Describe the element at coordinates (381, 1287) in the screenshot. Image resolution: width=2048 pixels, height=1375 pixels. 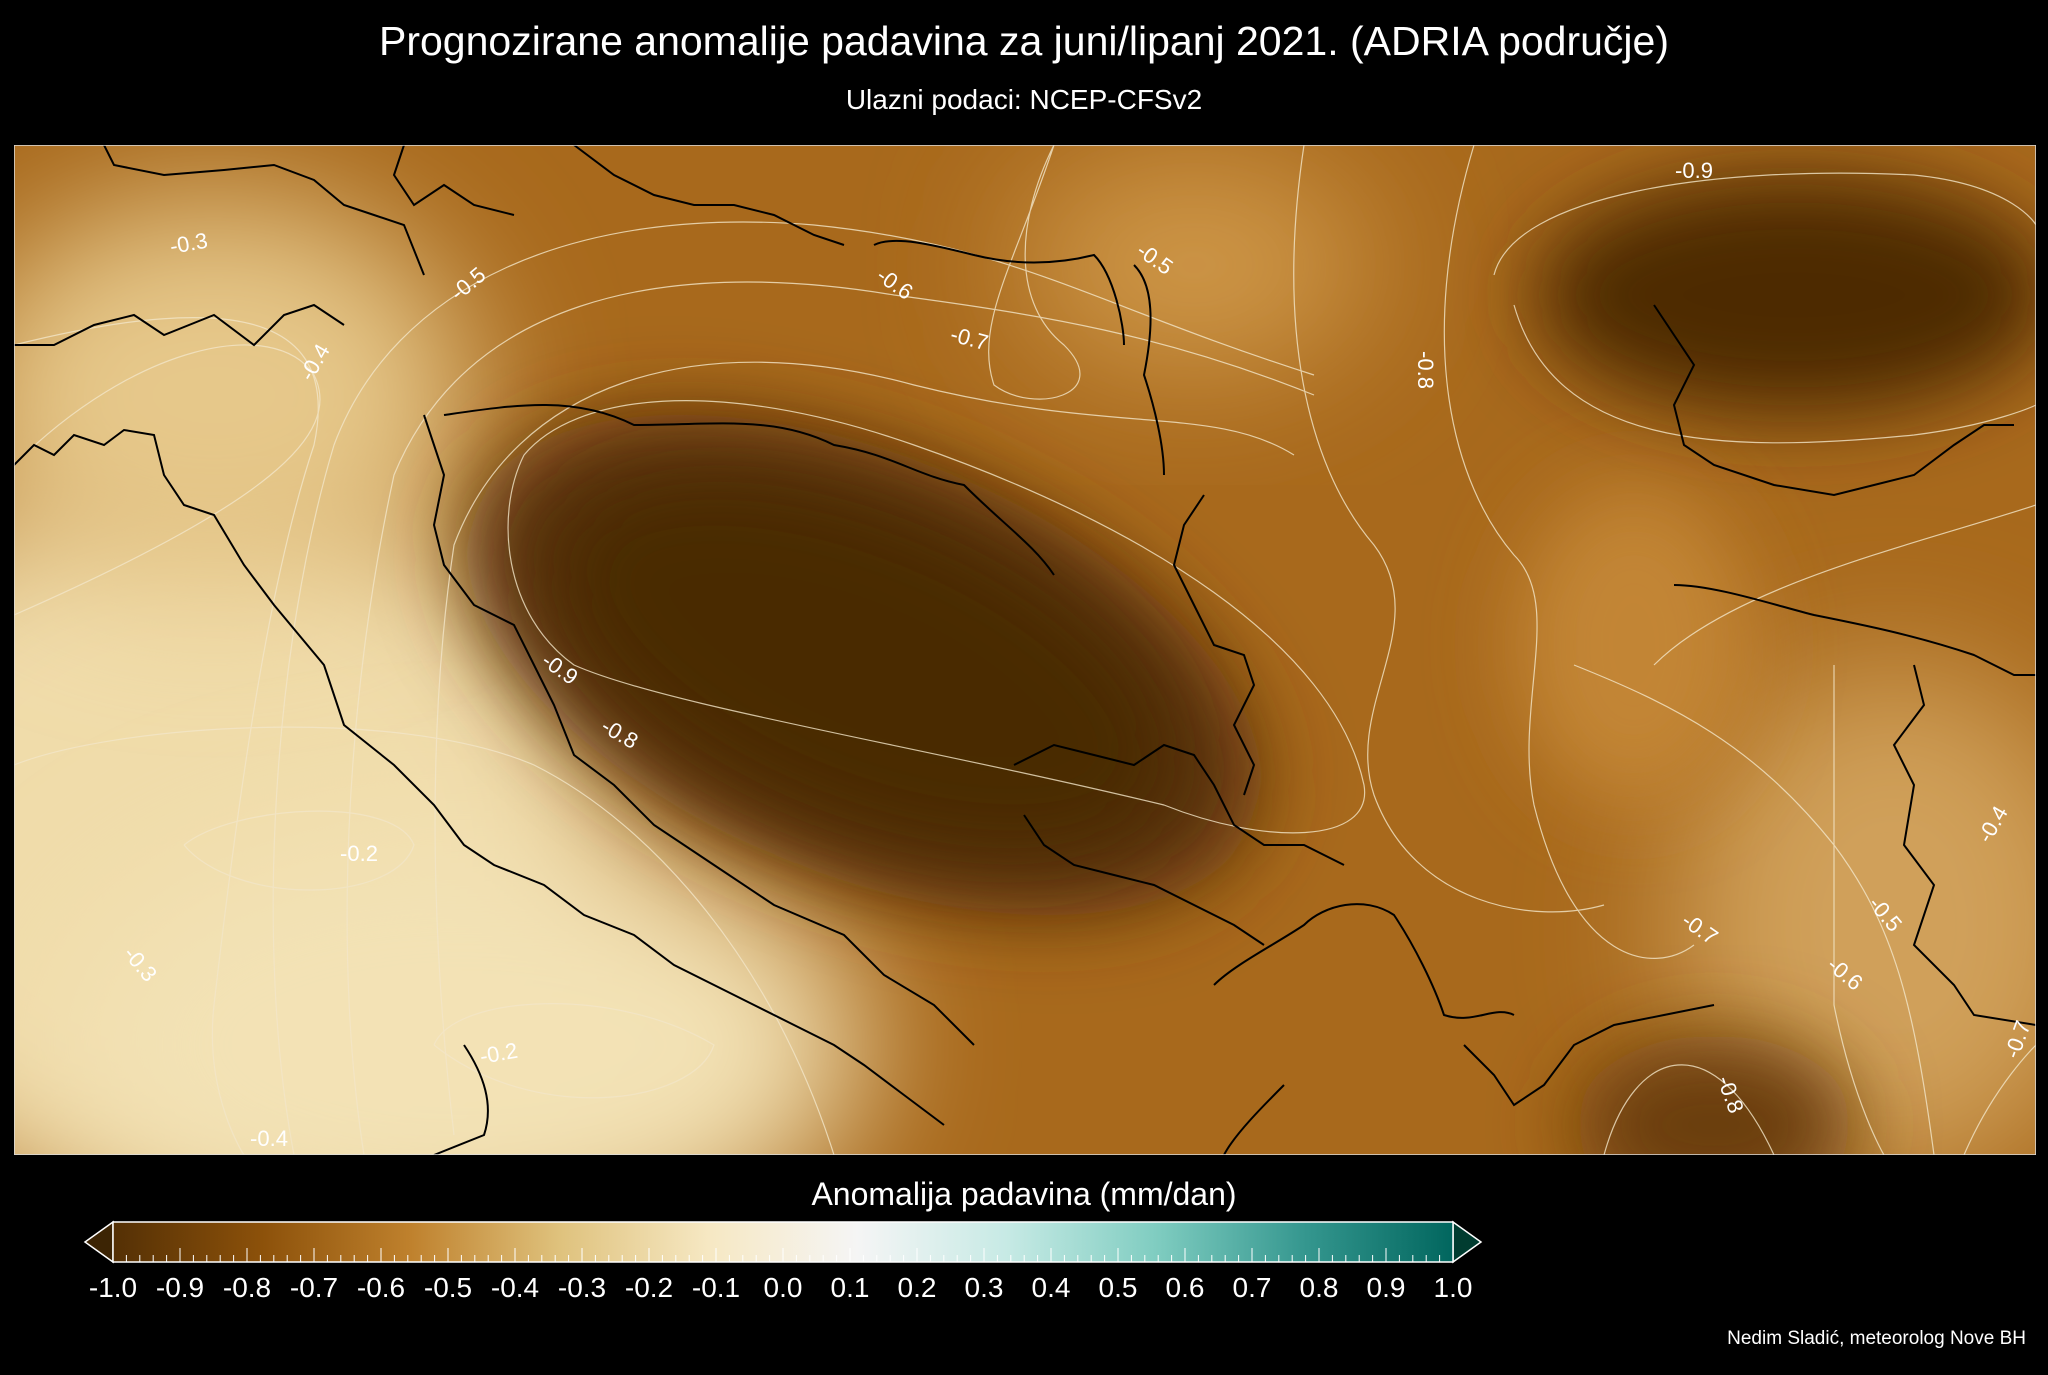
I see `colorbar-tick-label: -0.6` at that location.